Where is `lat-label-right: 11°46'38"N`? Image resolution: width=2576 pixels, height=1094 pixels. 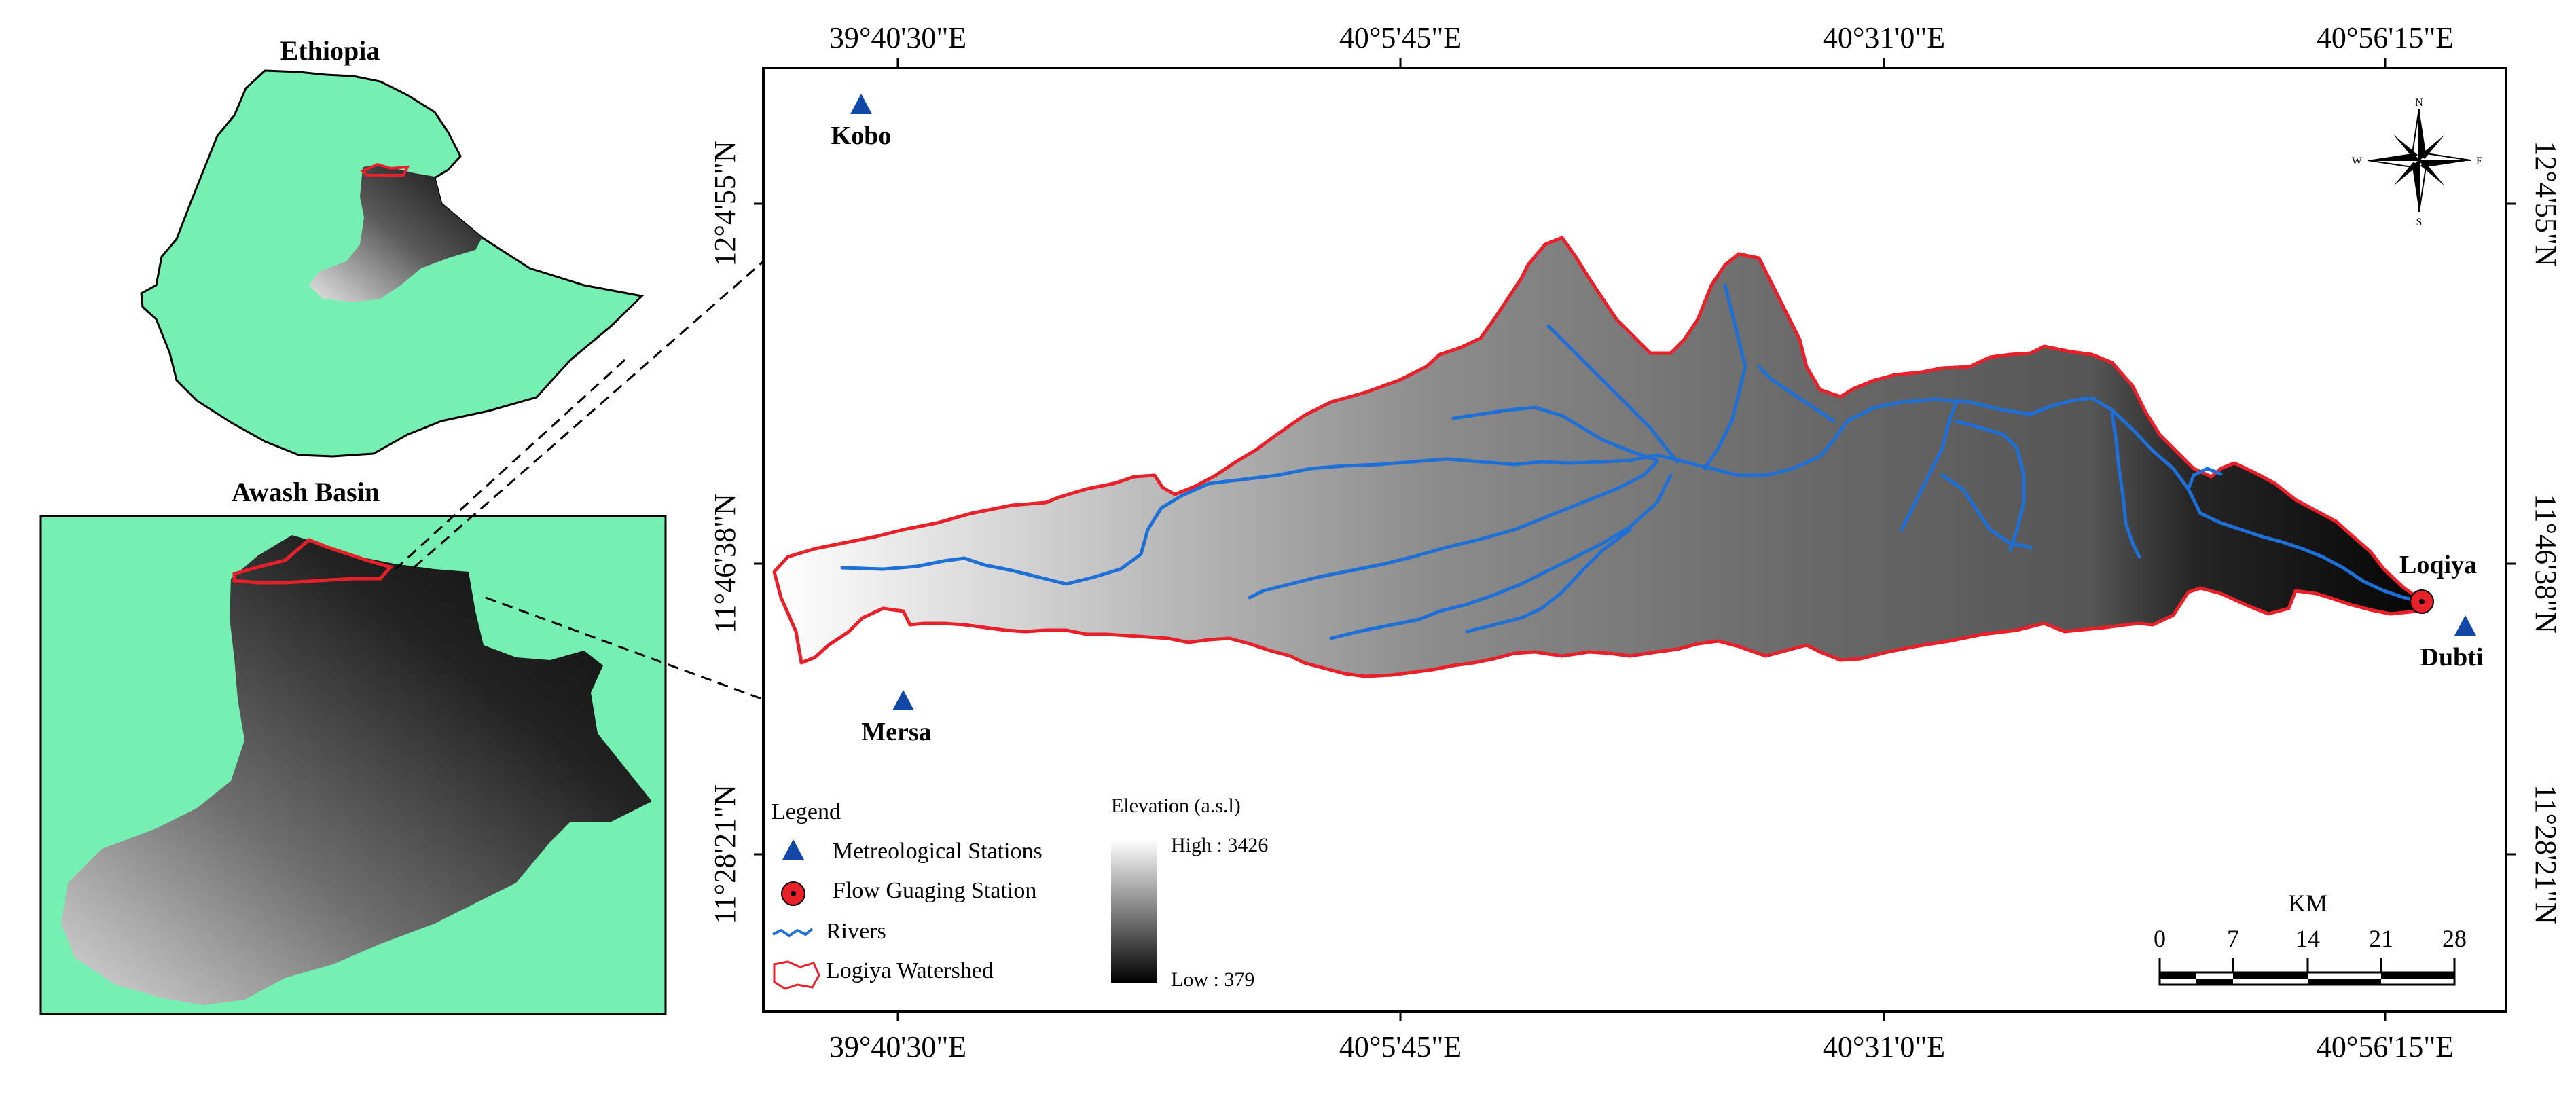 lat-label-right: 11°46'38"N is located at coordinates (2545, 564).